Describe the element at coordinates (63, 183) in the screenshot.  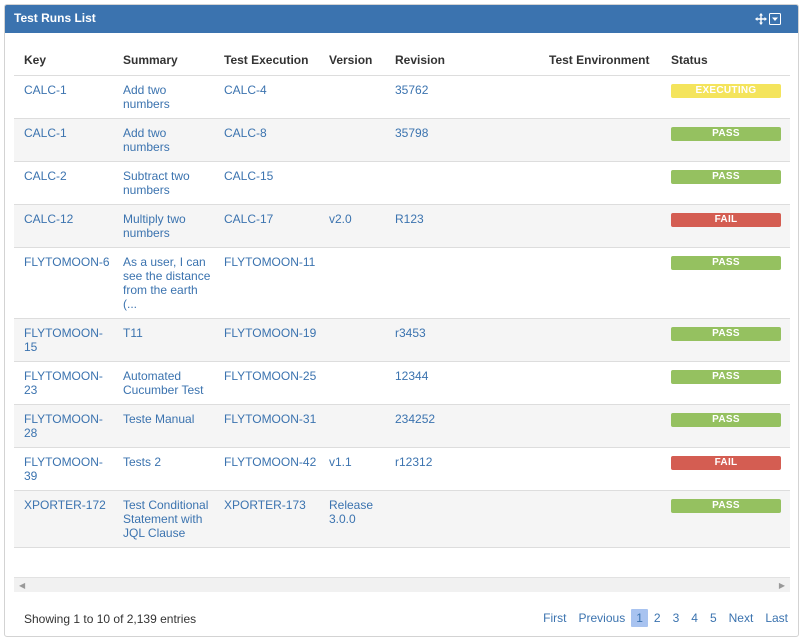
I see `issue-key-link: CALC-2` at that location.